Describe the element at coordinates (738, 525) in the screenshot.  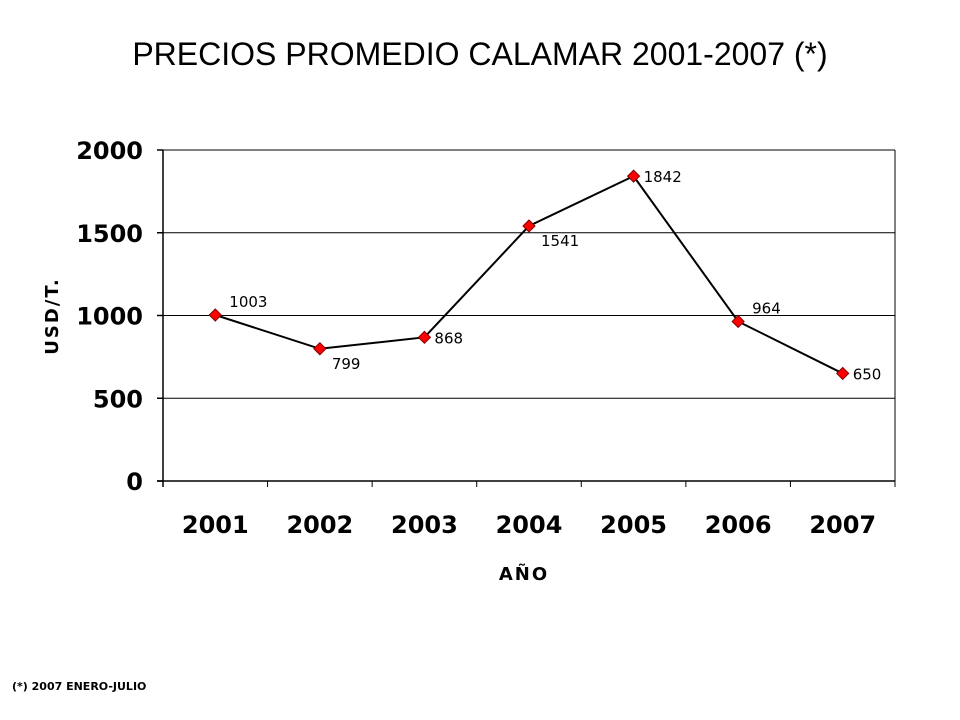
I see `x-tick-label: 2006` at that location.